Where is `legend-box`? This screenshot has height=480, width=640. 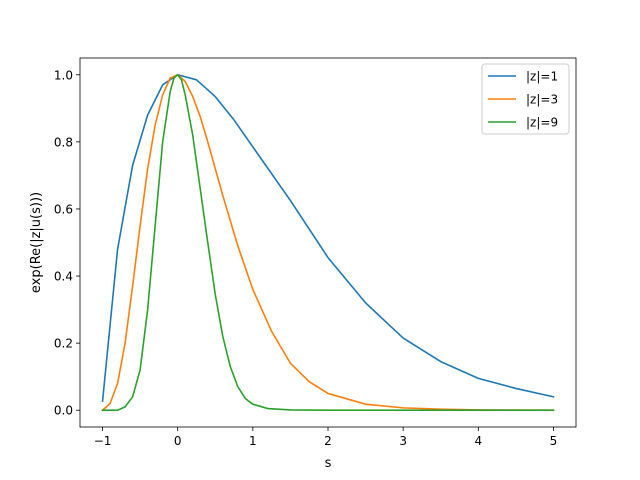
legend-box is located at coordinates (525, 99).